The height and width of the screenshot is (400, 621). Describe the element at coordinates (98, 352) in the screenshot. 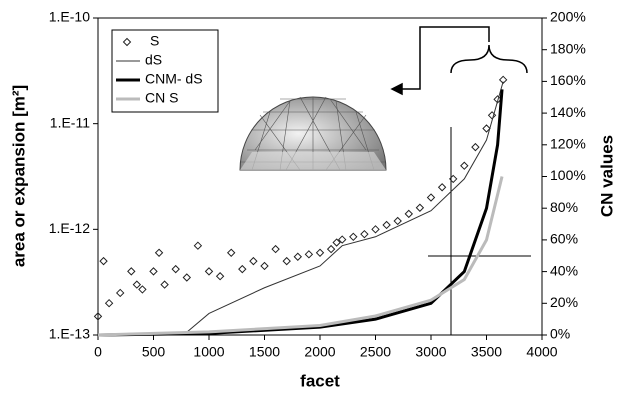

I see `x-tick-label: 0` at that location.